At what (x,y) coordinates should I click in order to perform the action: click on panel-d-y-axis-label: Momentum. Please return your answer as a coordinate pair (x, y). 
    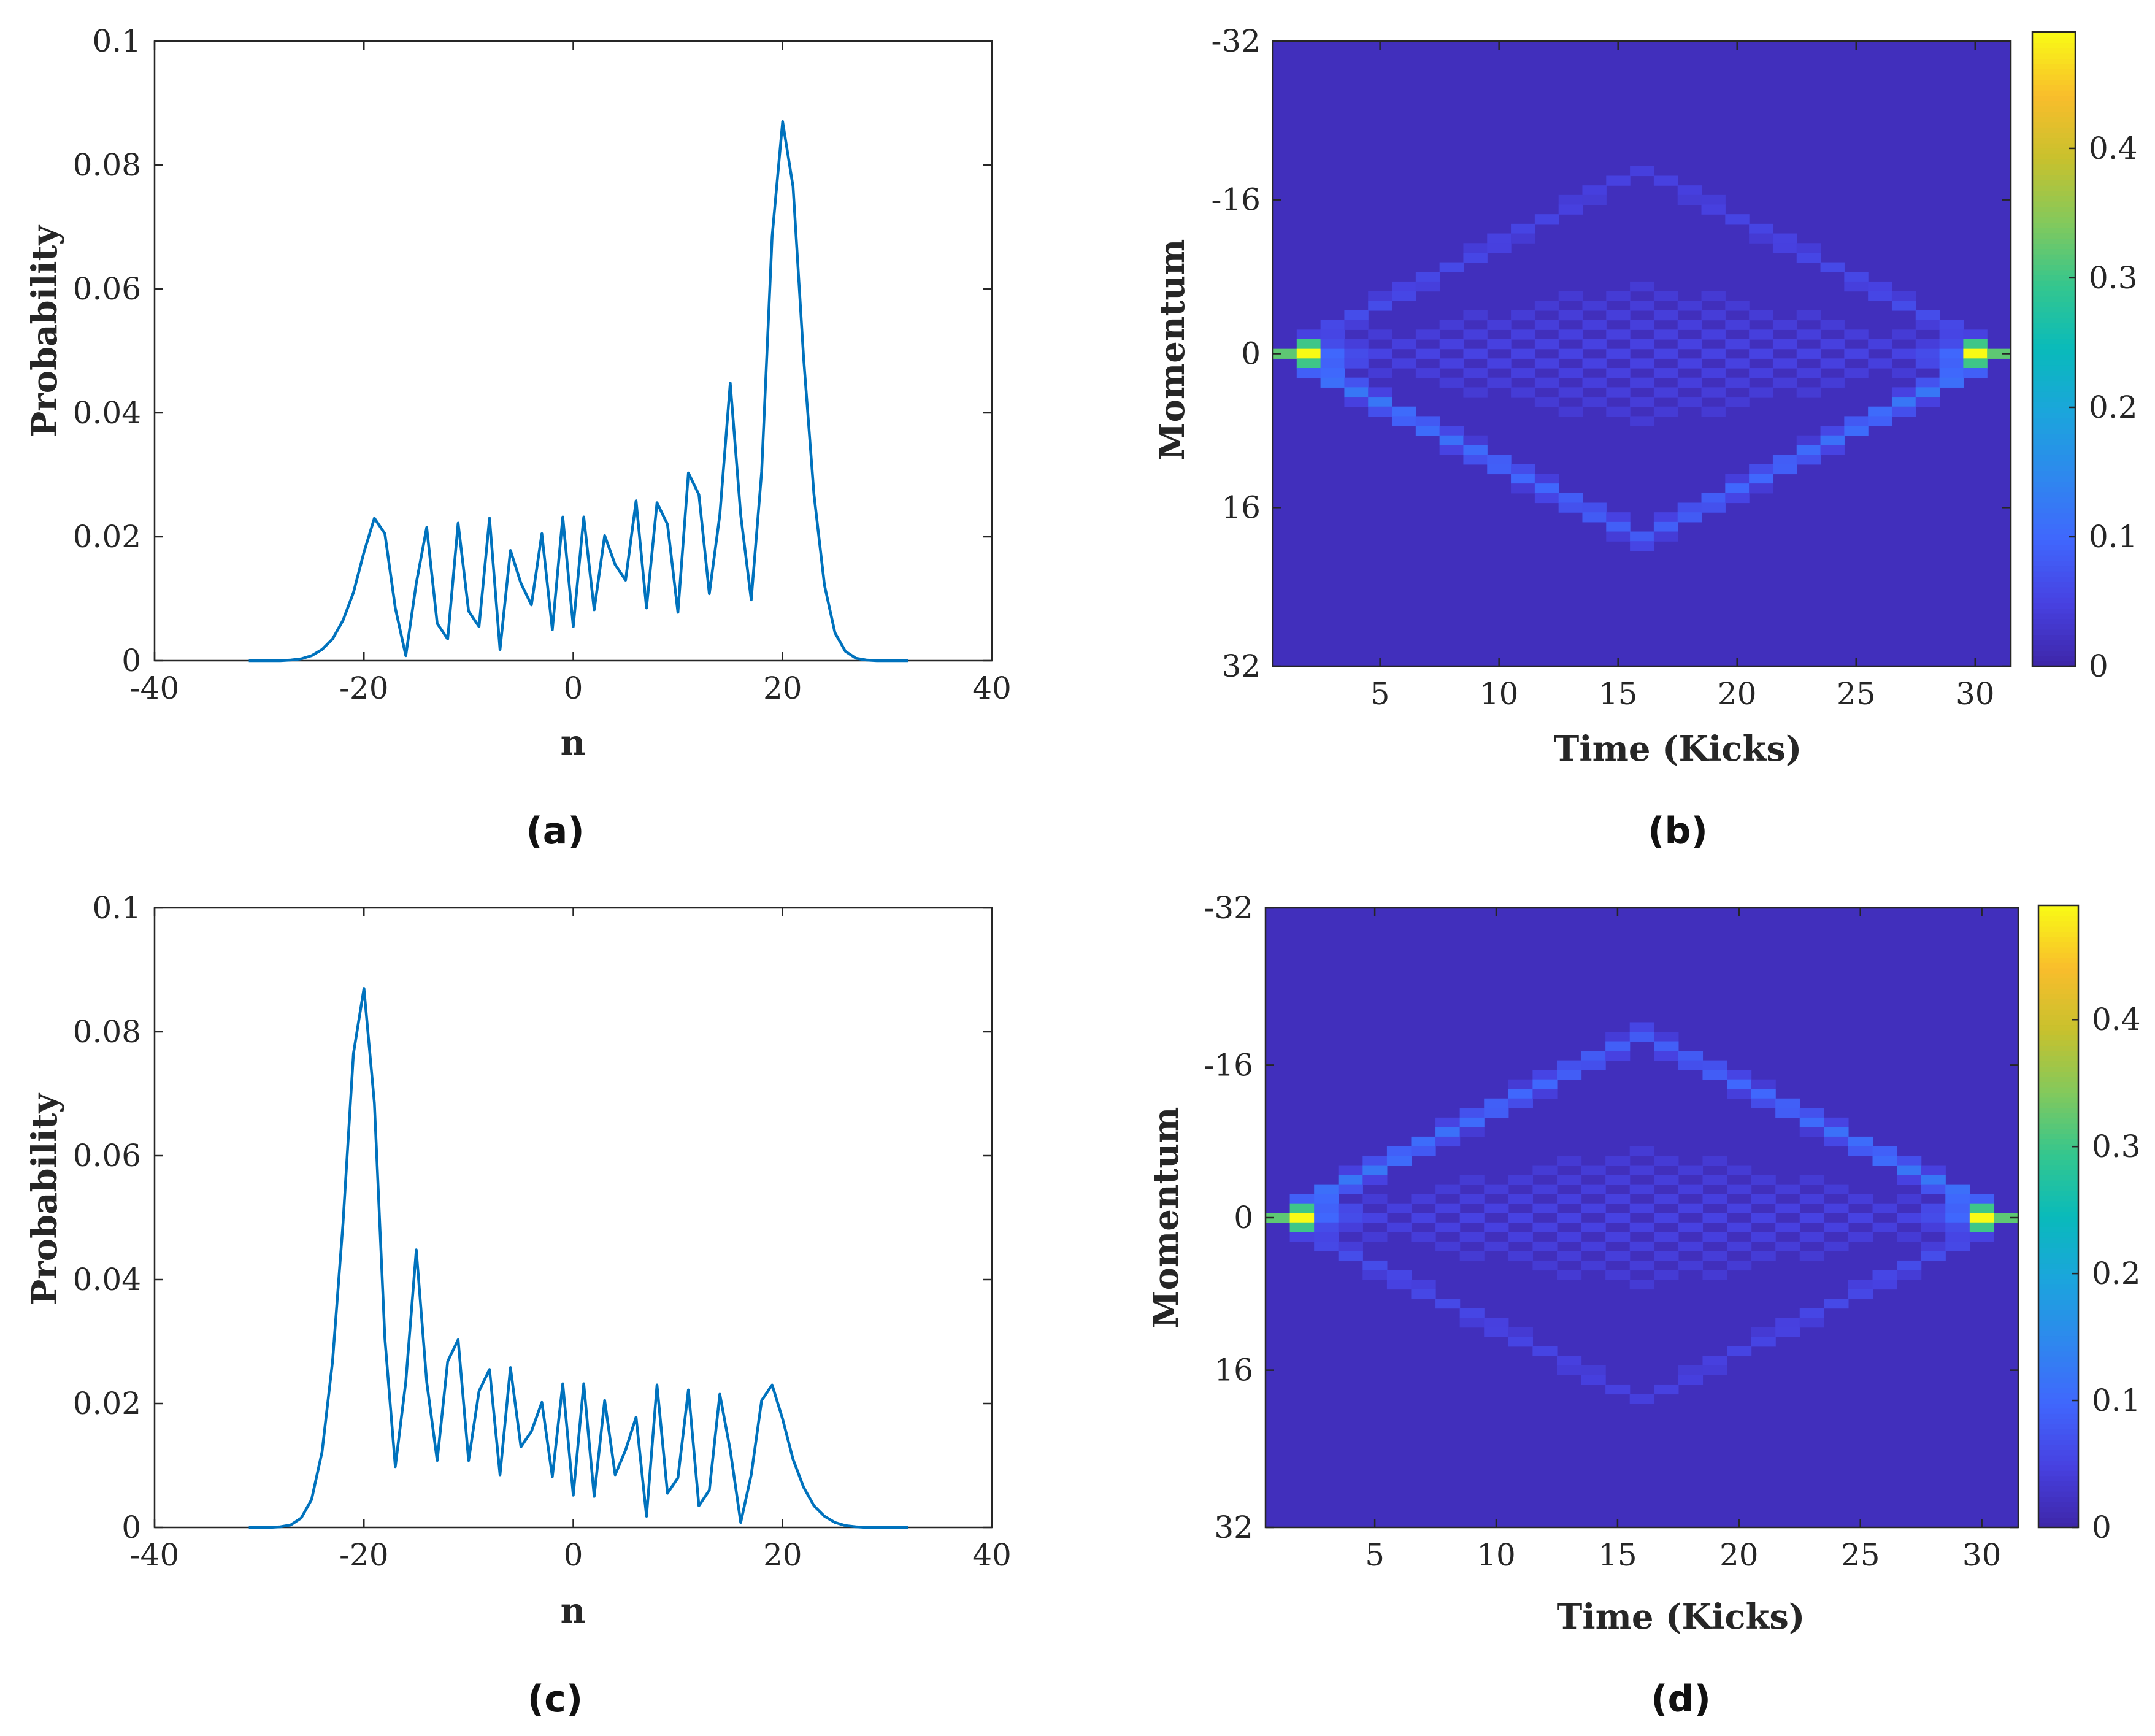
    Looking at the image, I should click on (1166, 1218).